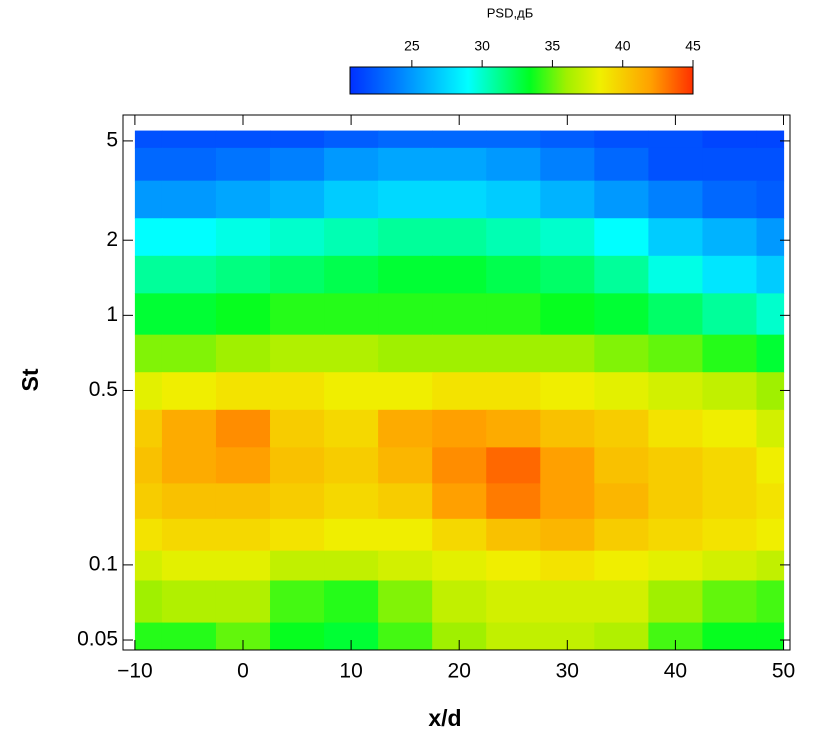  What do you see at coordinates (510, 12) in the screenshot?
I see `colorbar-title: PSD,дБ` at bounding box center [510, 12].